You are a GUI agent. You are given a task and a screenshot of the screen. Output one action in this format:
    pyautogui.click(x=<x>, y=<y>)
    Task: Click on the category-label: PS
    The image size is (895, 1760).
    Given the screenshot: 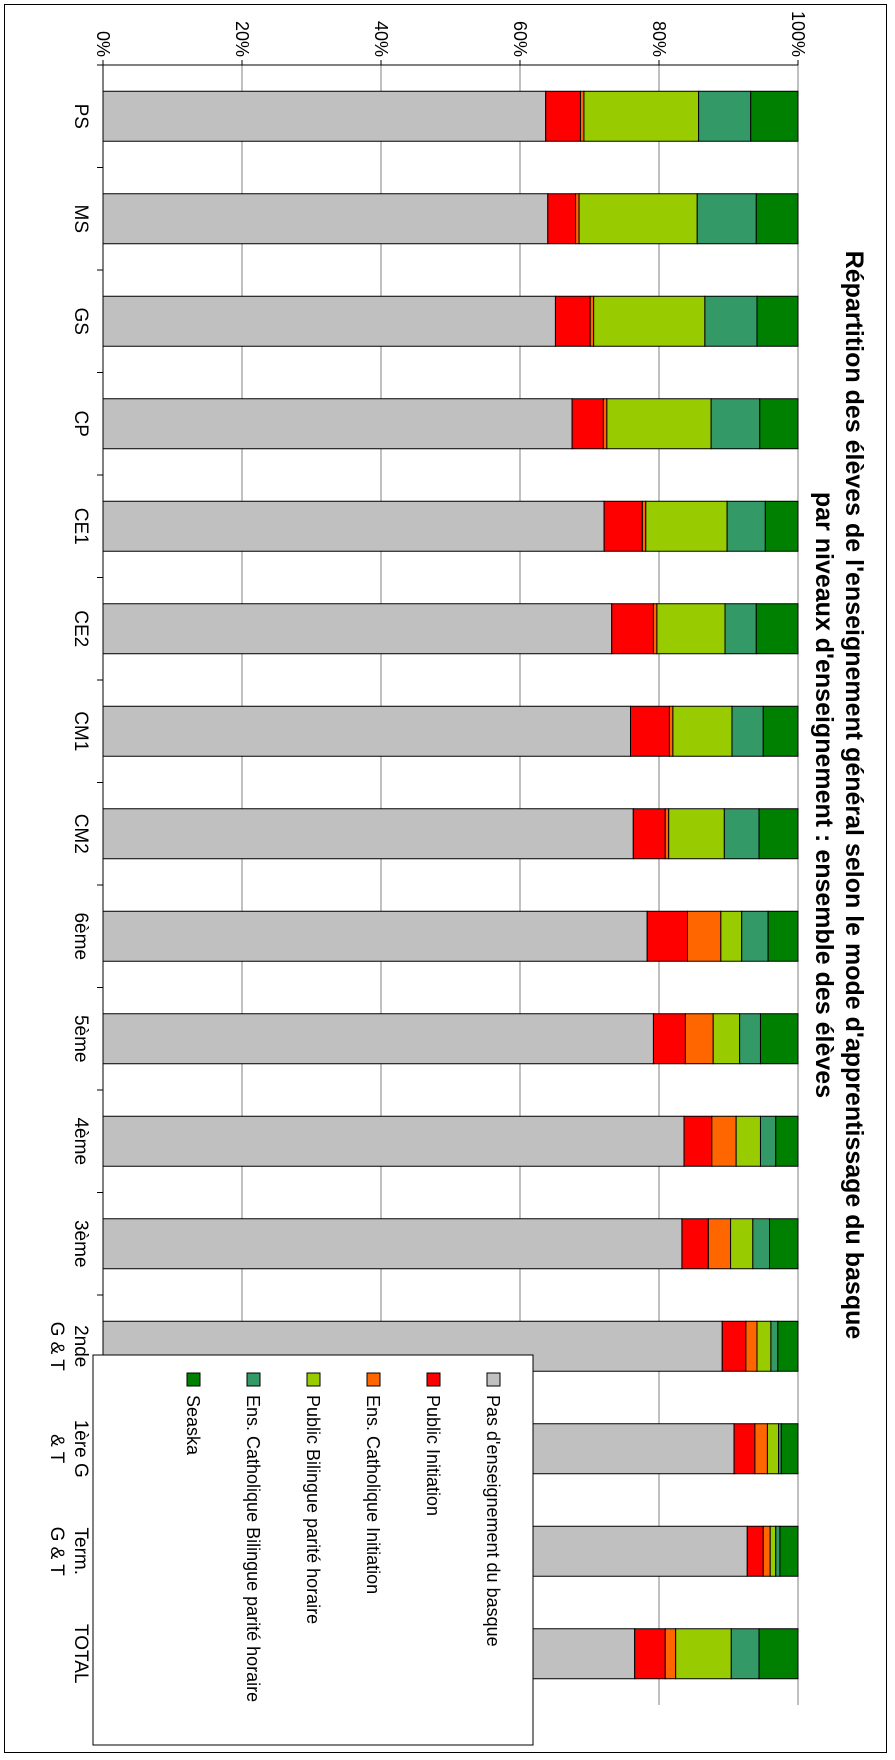 What is the action you would take?
    pyautogui.click(x=80, y=116)
    